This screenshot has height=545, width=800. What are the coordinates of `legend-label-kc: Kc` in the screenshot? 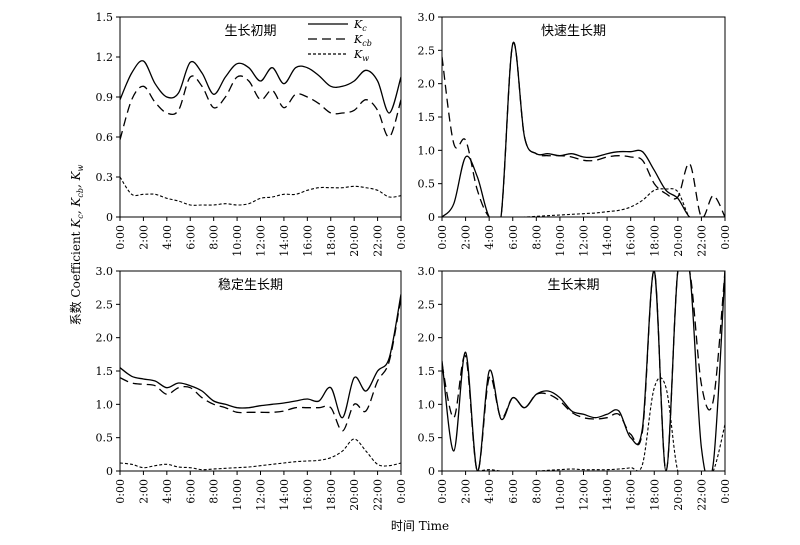 It's located at (360, 25).